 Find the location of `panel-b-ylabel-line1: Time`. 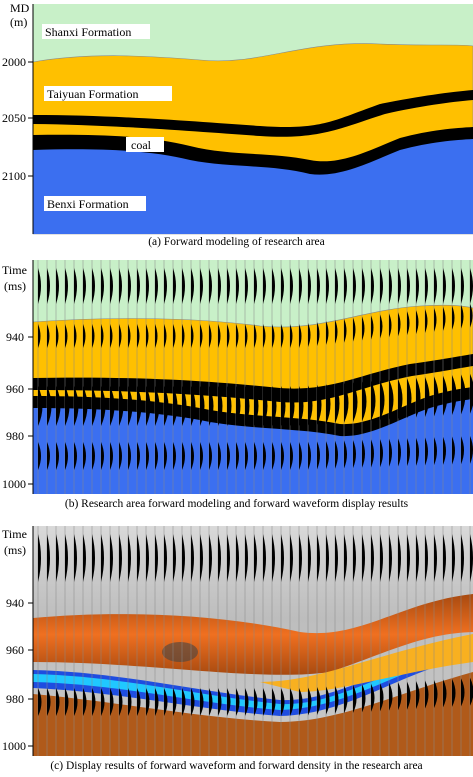

panel-b-ylabel-line1: Time is located at coordinates (14, 270).